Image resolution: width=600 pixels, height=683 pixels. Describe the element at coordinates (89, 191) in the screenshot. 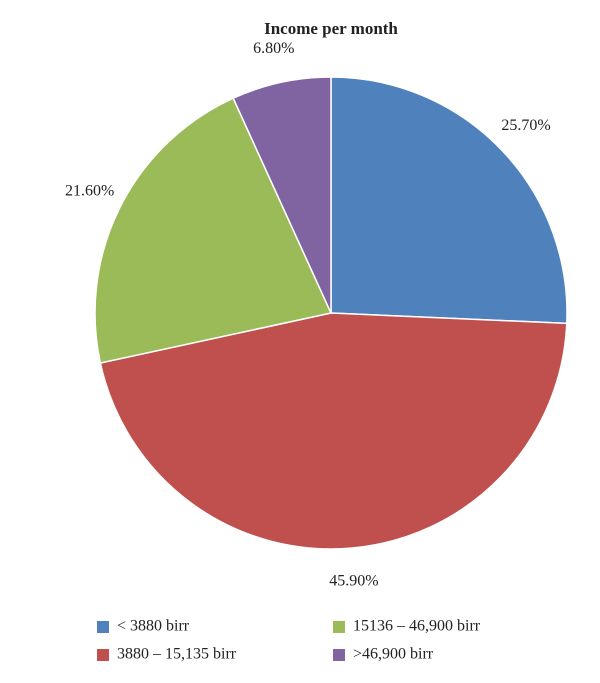

I see `data-label: 21.60%` at that location.